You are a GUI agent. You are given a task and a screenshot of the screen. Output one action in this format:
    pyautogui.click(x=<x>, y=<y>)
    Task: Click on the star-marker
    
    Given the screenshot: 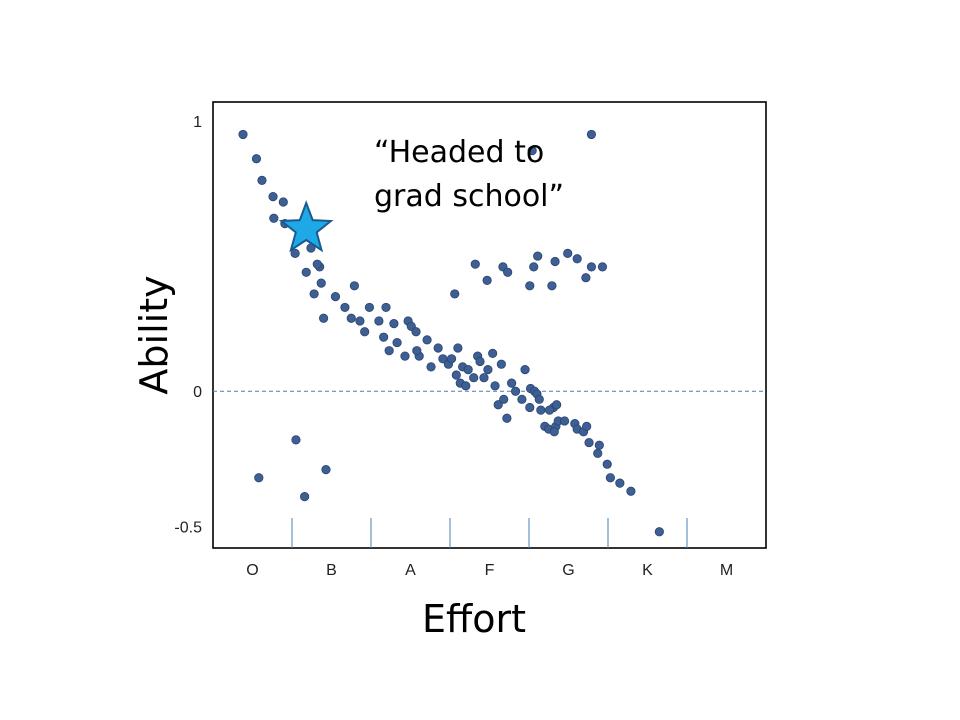 What is the action you would take?
    pyautogui.click(x=306, y=226)
    